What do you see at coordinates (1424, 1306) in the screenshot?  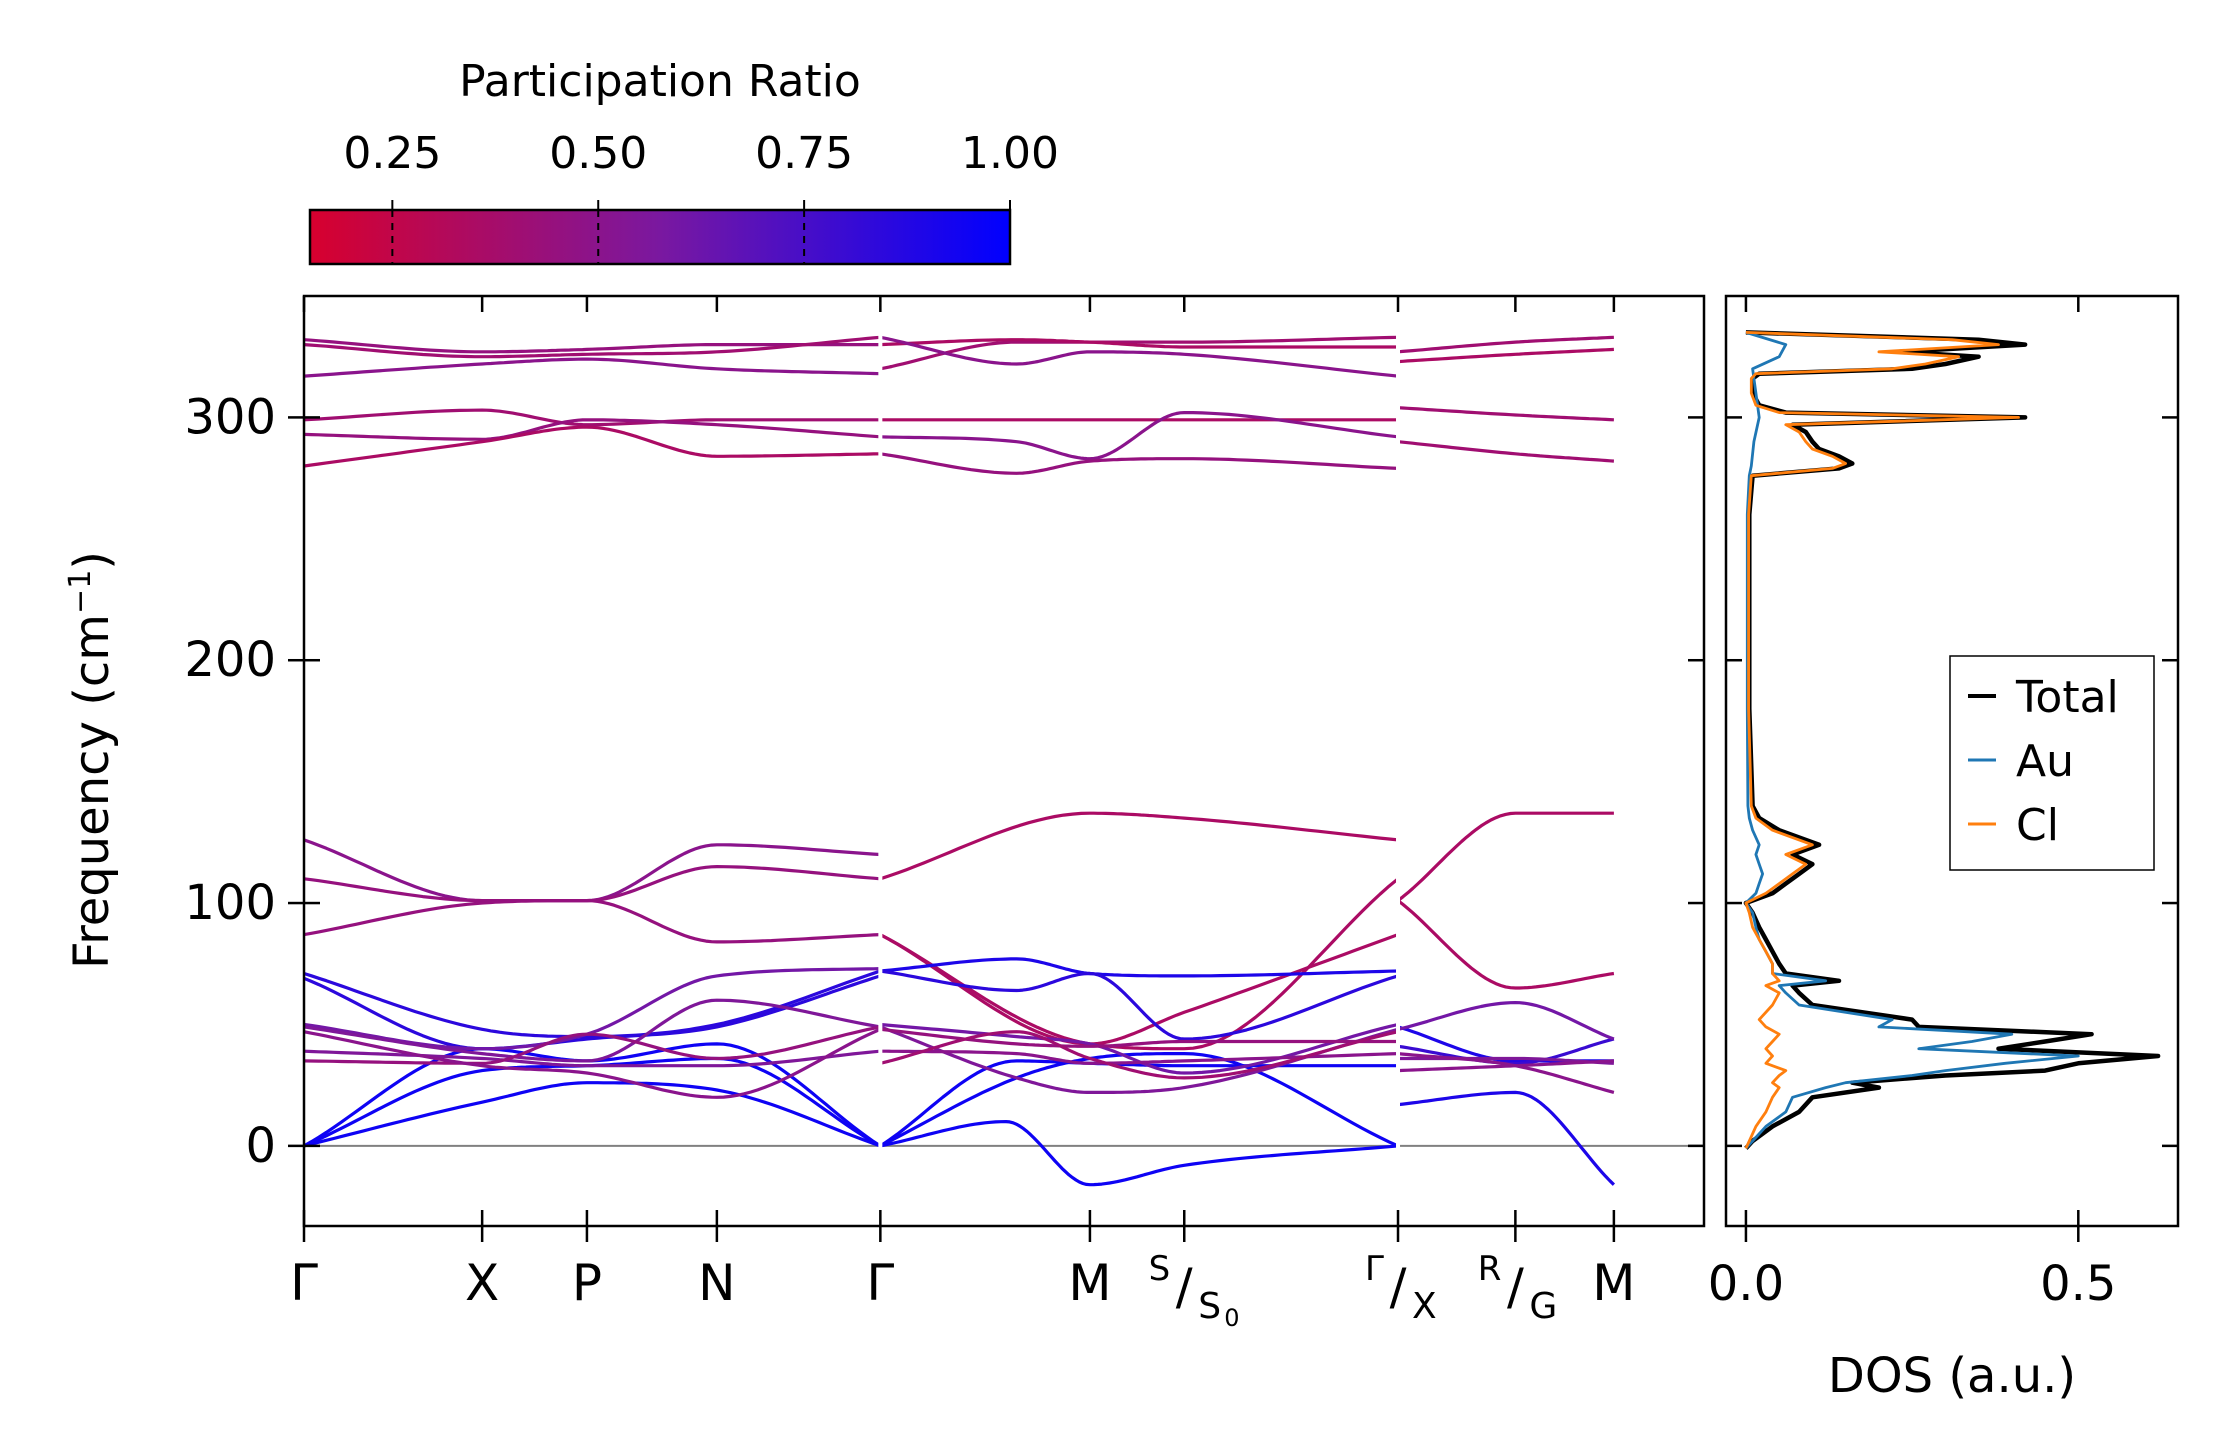 I see `kpoint-label-to: X` at bounding box center [1424, 1306].